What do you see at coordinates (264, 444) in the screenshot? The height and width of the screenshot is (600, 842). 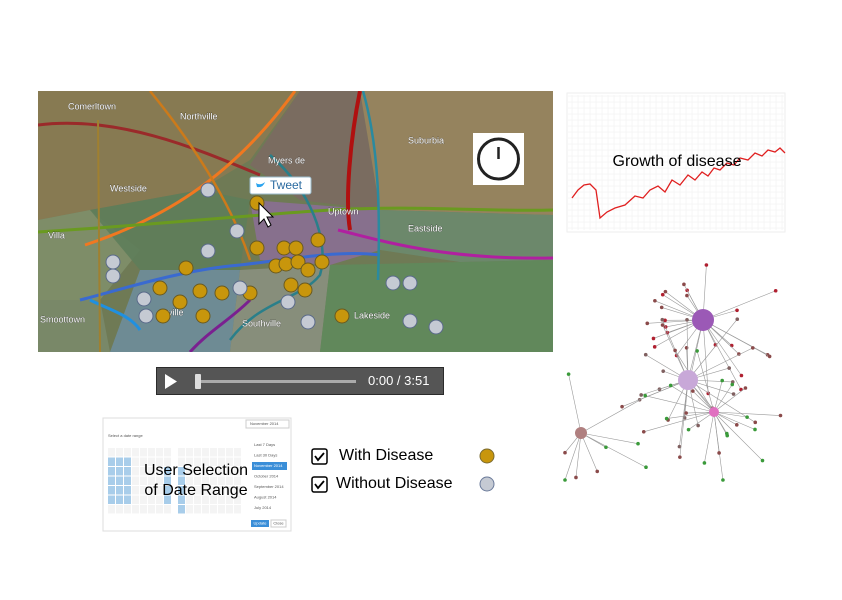 I see `preset-label: Last 7 Days` at bounding box center [264, 444].